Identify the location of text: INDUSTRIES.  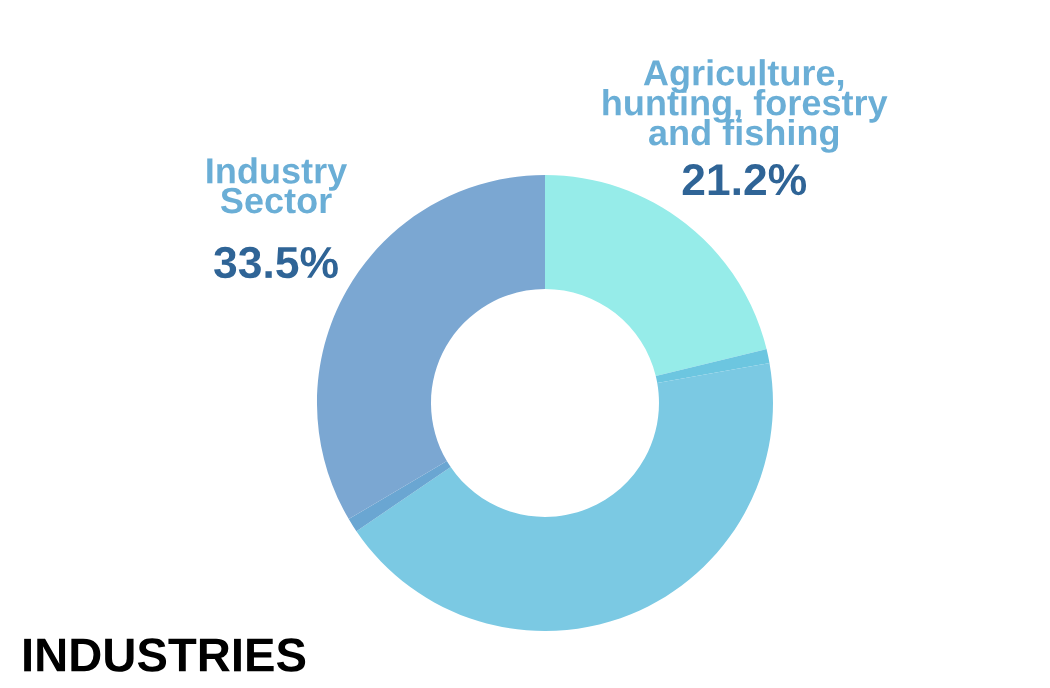
(165, 655).